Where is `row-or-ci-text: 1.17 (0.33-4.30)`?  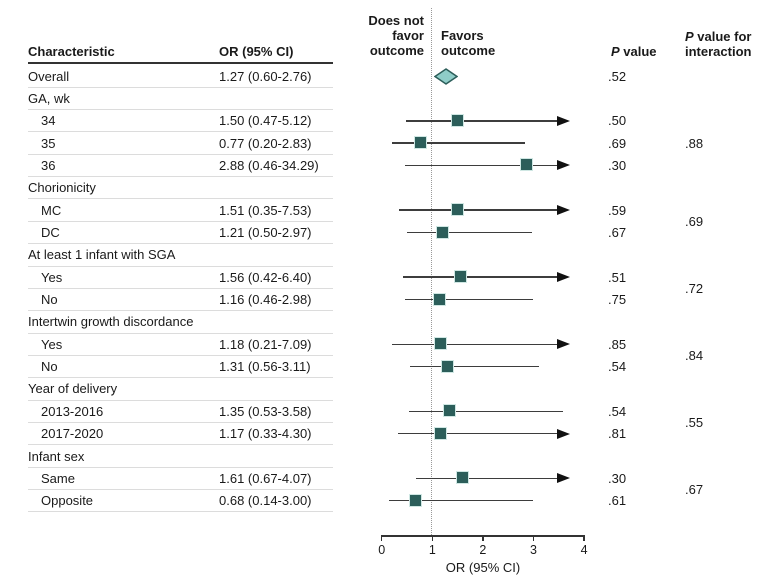
row-or-ci-text: 1.17 (0.33-4.30) is located at coordinates (265, 434).